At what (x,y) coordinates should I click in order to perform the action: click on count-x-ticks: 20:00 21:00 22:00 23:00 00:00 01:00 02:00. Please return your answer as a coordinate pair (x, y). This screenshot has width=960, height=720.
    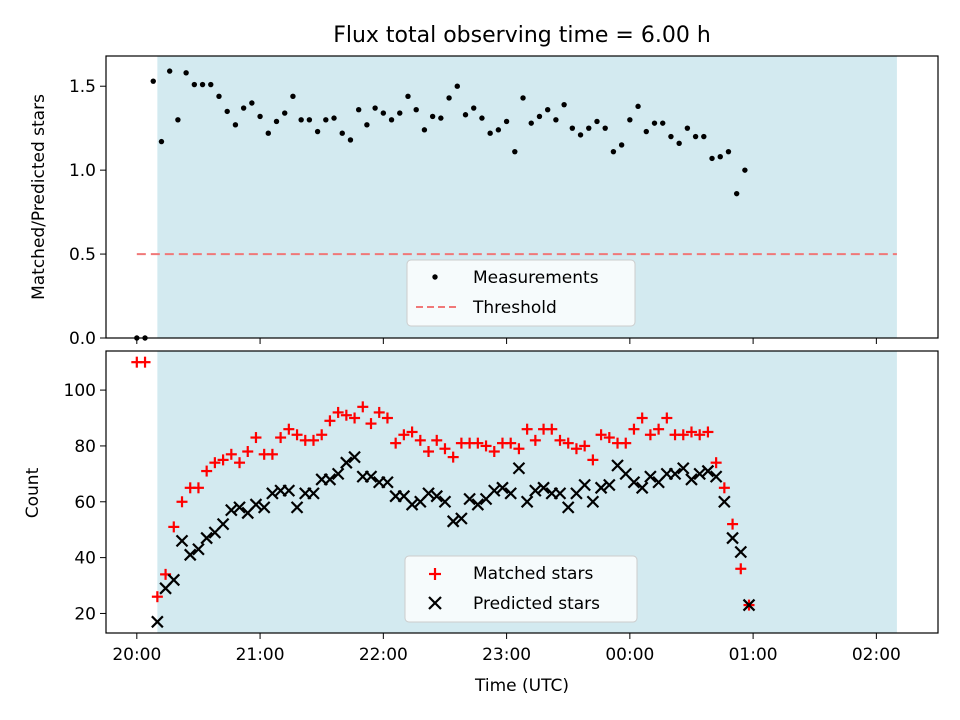
    Looking at the image, I should click on (506, 649).